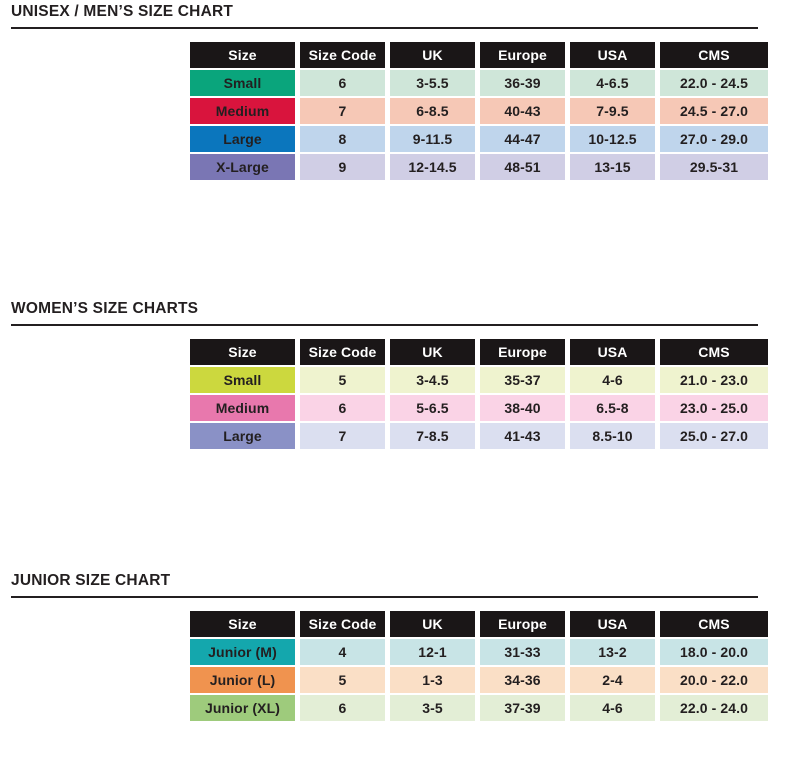 The image size is (798, 757). What do you see at coordinates (714, 111) in the screenshot?
I see `value-cell: 24.5 - 27.0` at bounding box center [714, 111].